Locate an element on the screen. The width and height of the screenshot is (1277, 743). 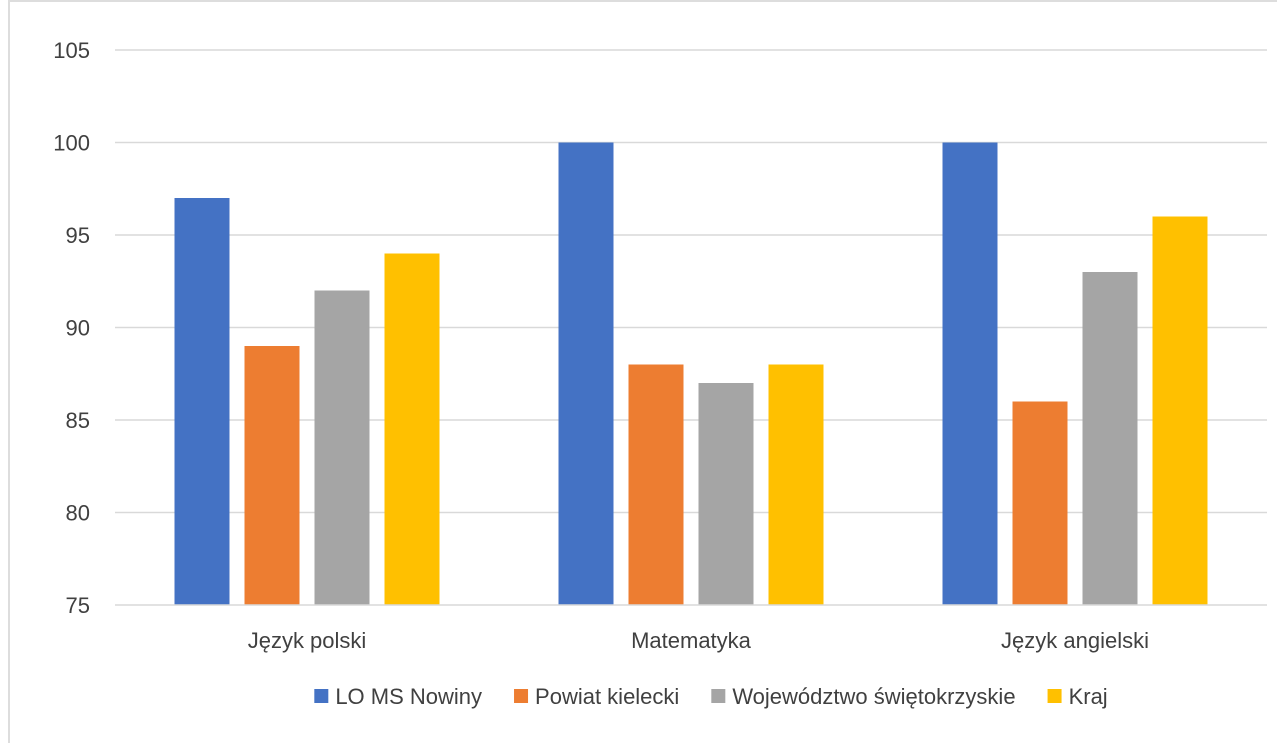
y-axis-ticks: 75 80 85 90 95 100 105 is located at coordinates (71, 328).